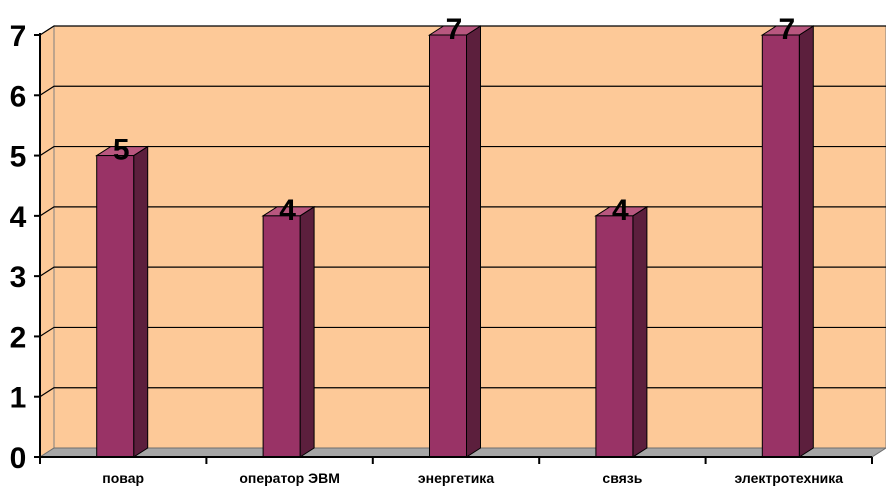 This screenshot has width=886, height=488. I want to click on y-tick-labels: 0 1 2 3 4 5 6 7, so click(18, 247).